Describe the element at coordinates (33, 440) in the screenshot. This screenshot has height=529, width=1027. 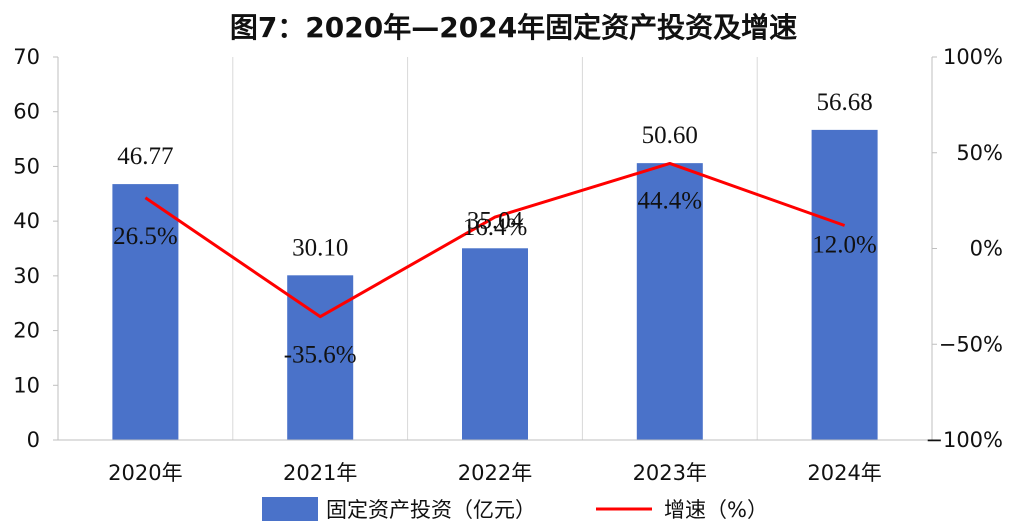
I see `left-tick-label: 0` at that location.